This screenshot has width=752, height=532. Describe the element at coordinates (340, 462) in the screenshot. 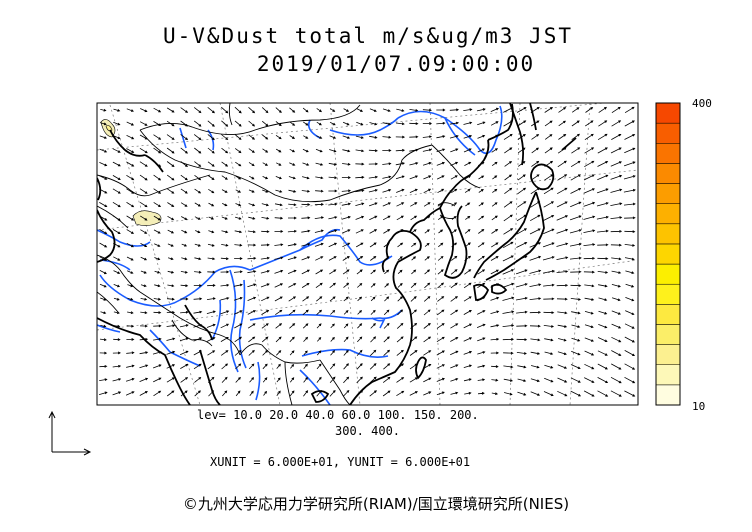

I see `unit-vector-text: XUNIT = 6.000E+01, YUNIT = 6.000E+01` at that location.